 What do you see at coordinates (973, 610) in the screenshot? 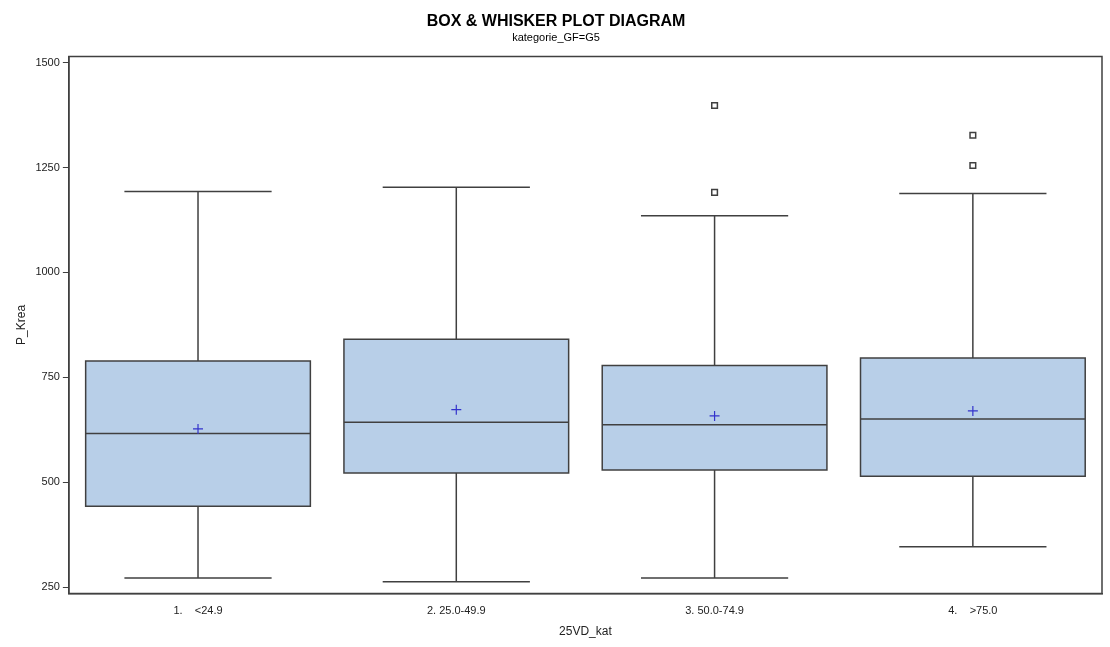
I see `x-tick-label: 4. >75.0` at bounding box center [973, 610].